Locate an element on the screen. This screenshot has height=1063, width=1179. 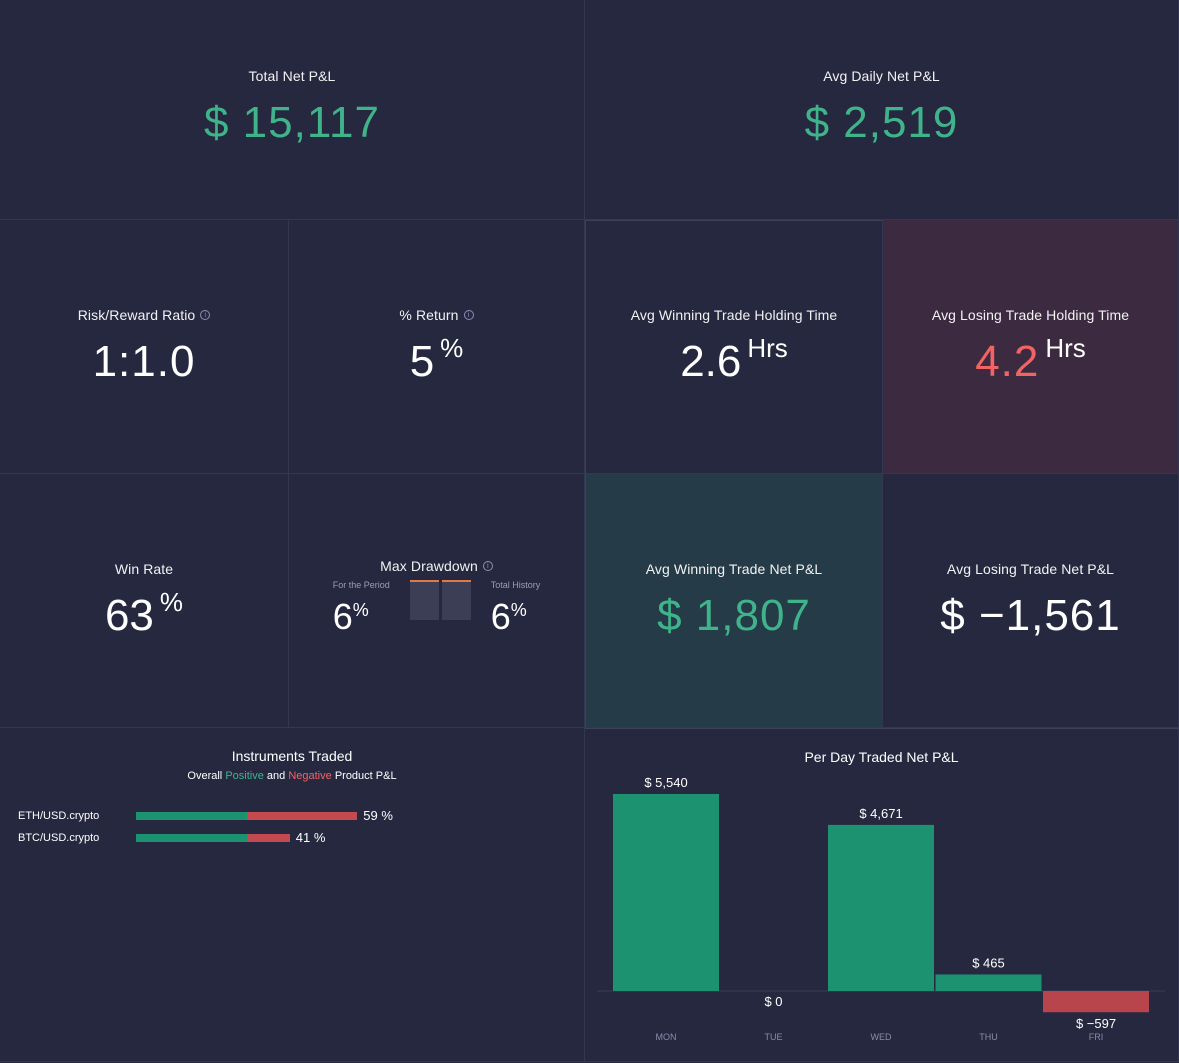
avg-loss-hold-card: Avg Losing Trade Holding Time 4.2 Hrs is located at coordinates (1031, 347).